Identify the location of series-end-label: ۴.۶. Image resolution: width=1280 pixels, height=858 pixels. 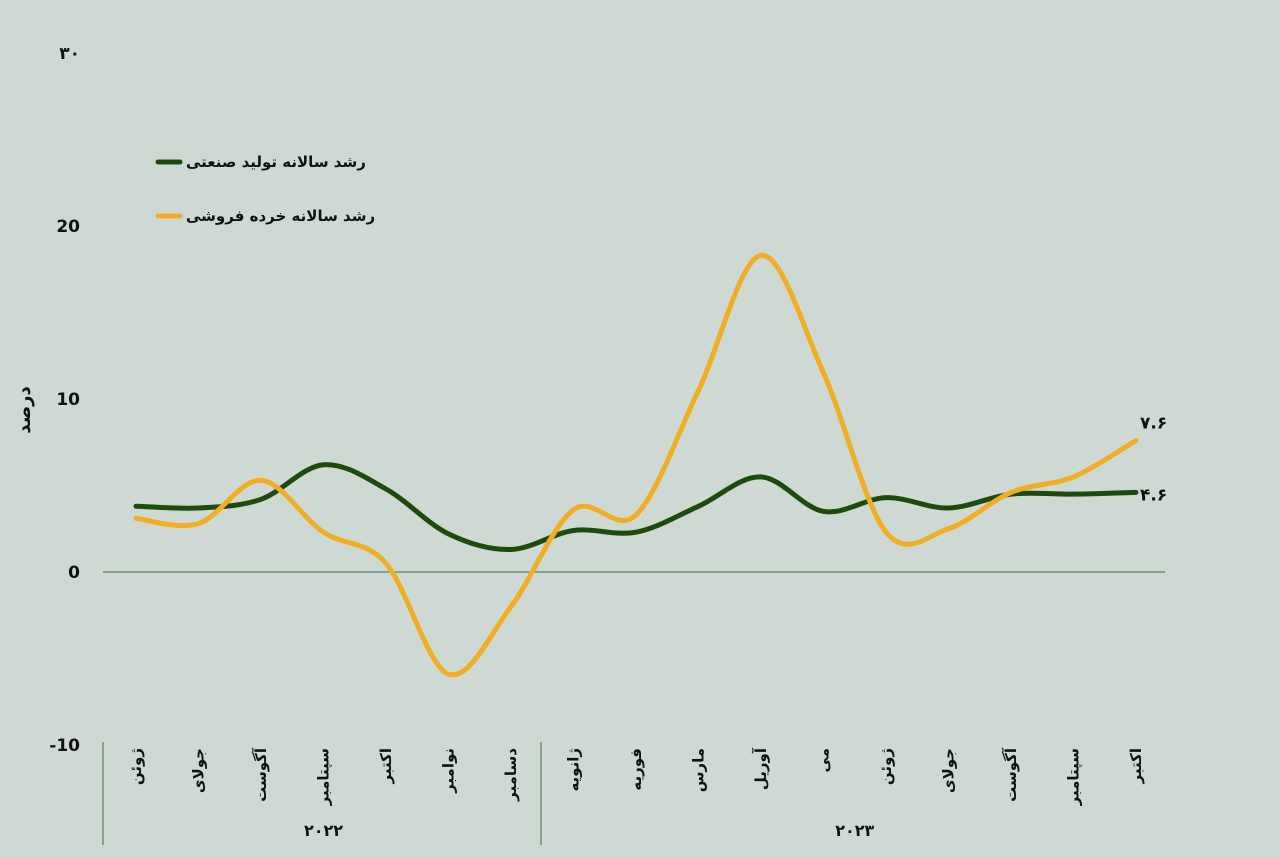
(1153, 495).